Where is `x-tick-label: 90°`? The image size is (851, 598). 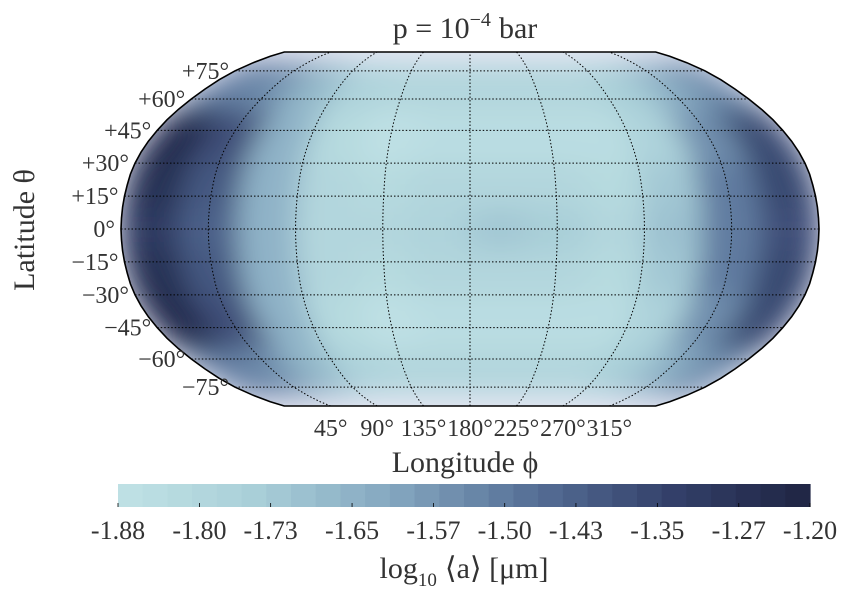 x-tick-label: 90° is located at coordinates (377, 429).